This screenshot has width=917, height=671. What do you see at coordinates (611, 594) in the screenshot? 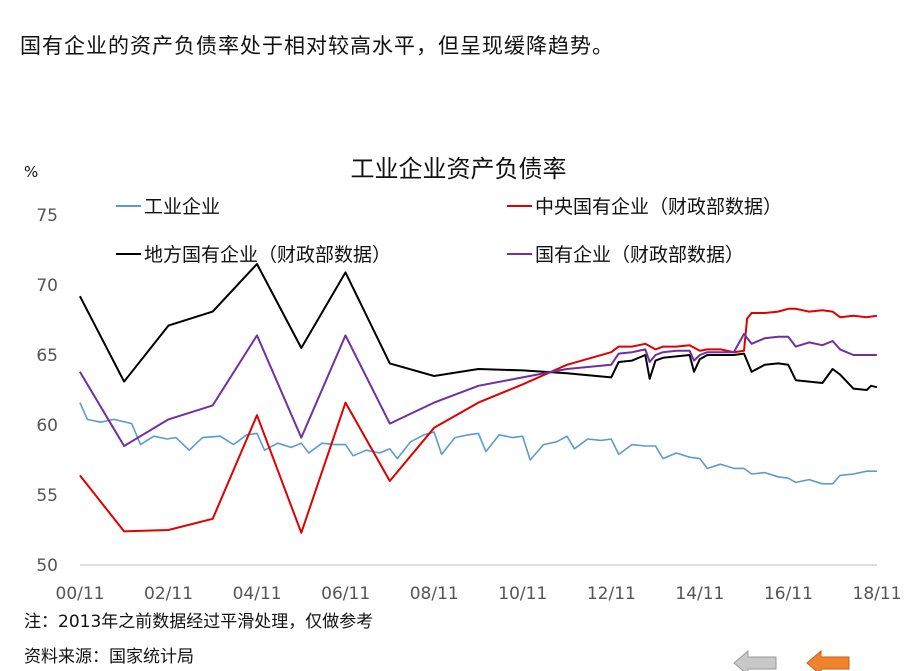
I see `x-tick-label: 12/11` at bounding box center [611, 594].